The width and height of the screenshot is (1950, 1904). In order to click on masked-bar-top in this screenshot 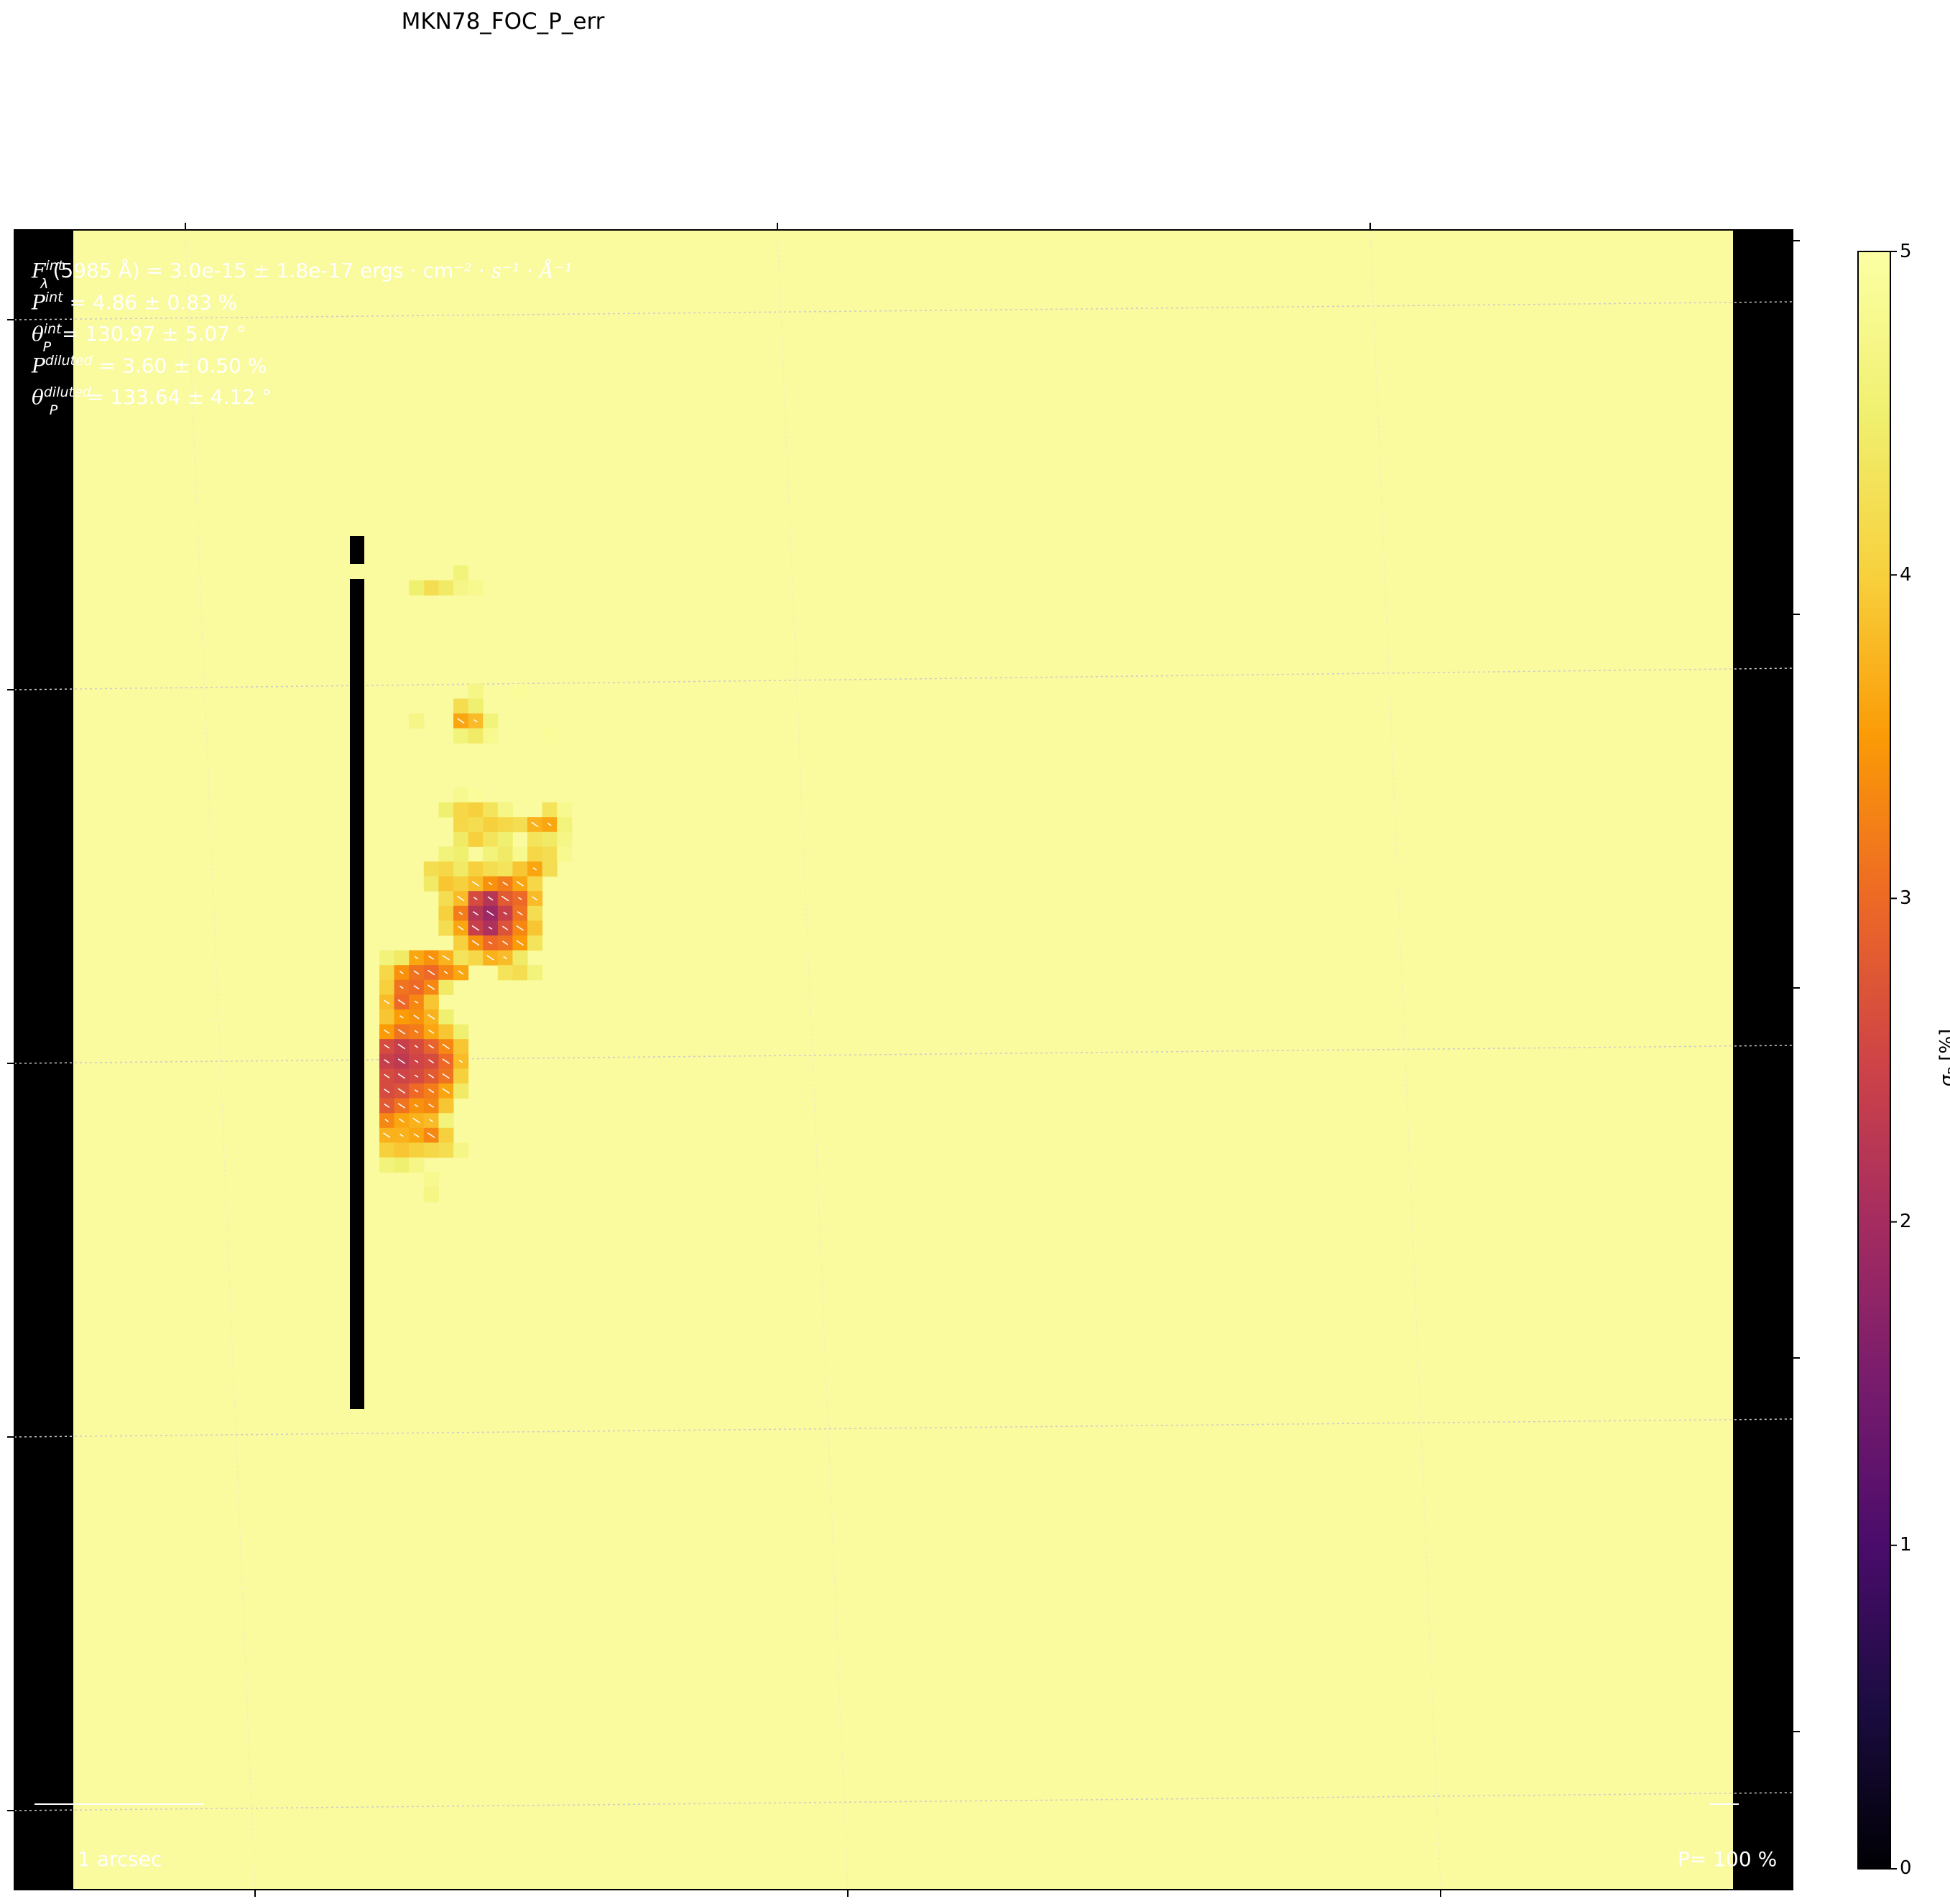, I will do `click(357, 550)`.